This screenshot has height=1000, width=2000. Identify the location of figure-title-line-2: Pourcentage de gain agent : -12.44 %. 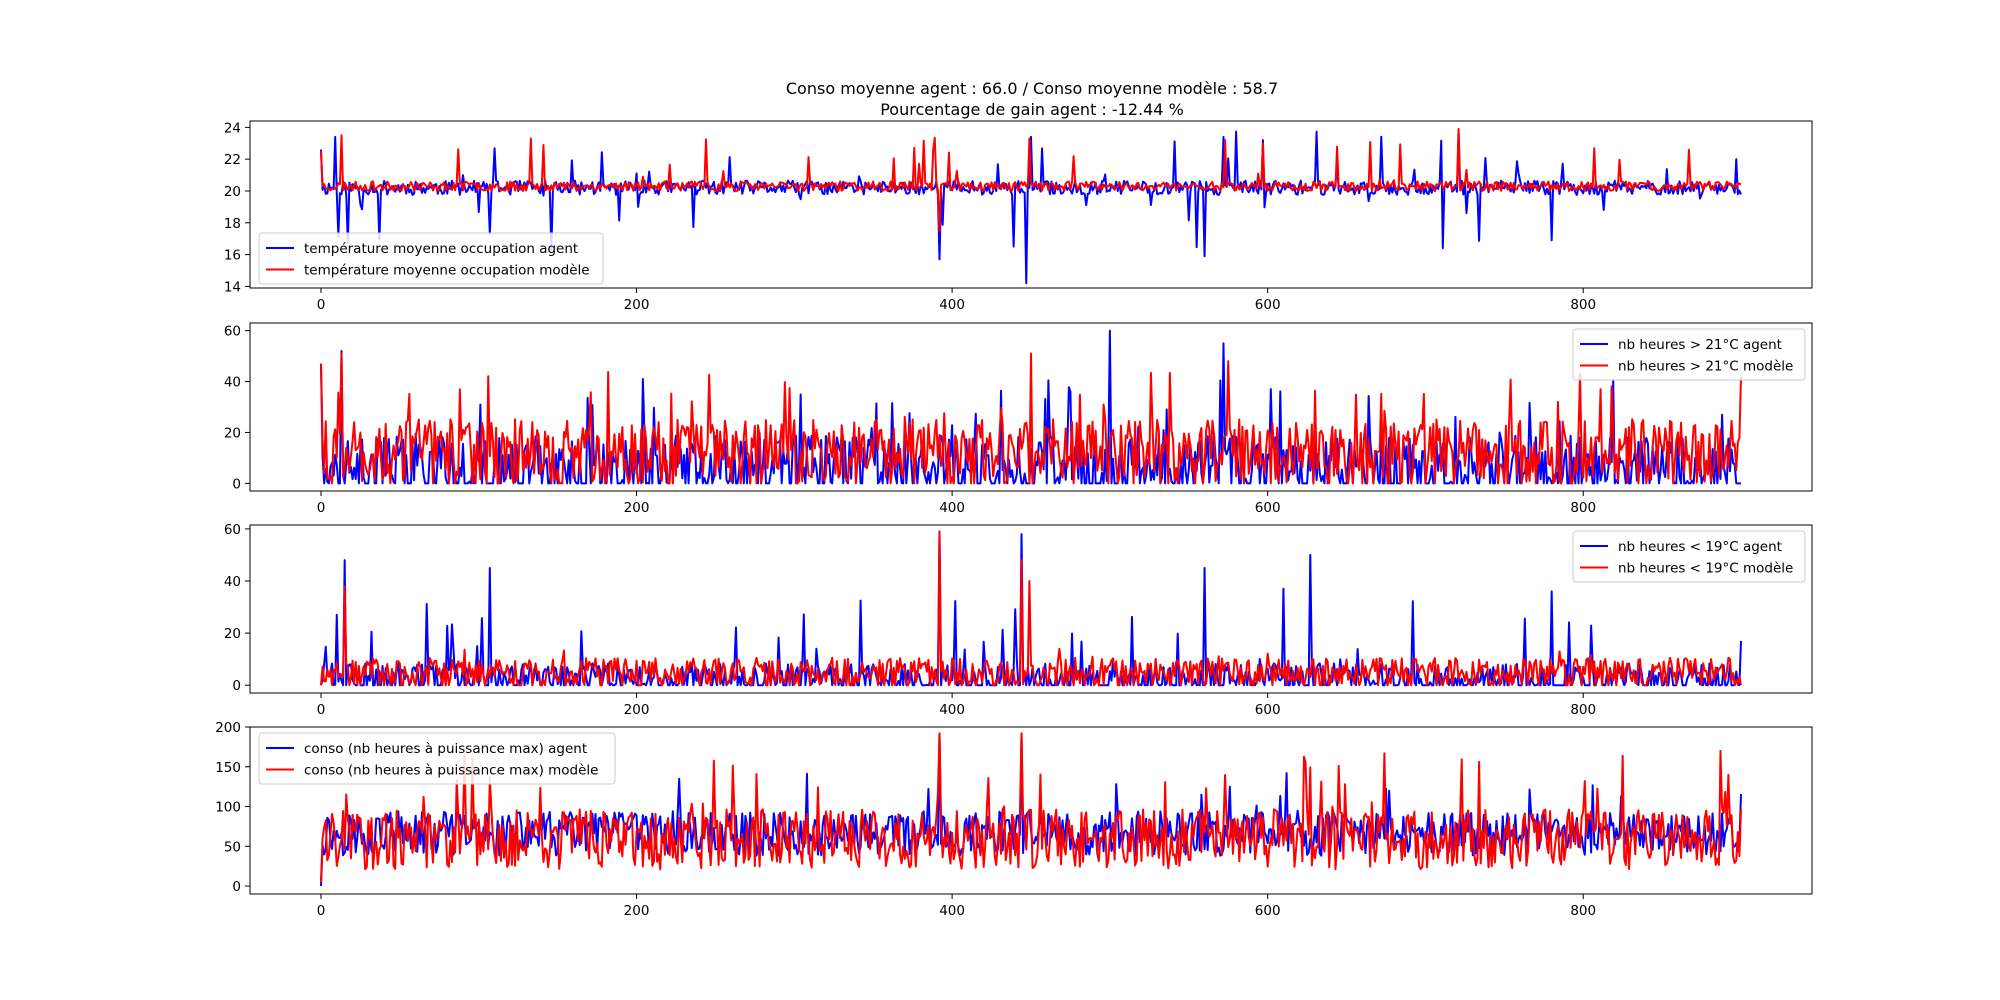
(1032, 109).